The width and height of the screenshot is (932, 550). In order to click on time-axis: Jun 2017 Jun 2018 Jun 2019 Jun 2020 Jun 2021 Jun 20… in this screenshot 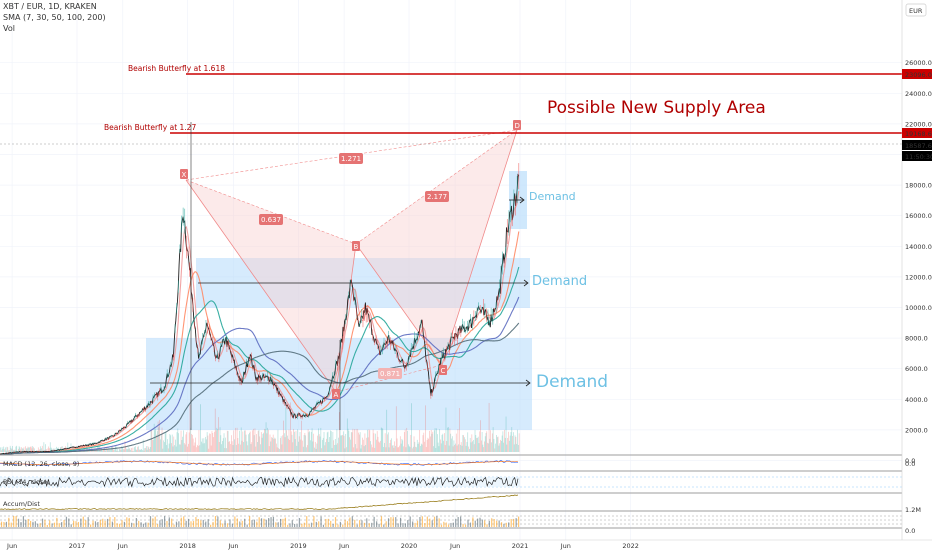, I will do `click(322, 546)`.